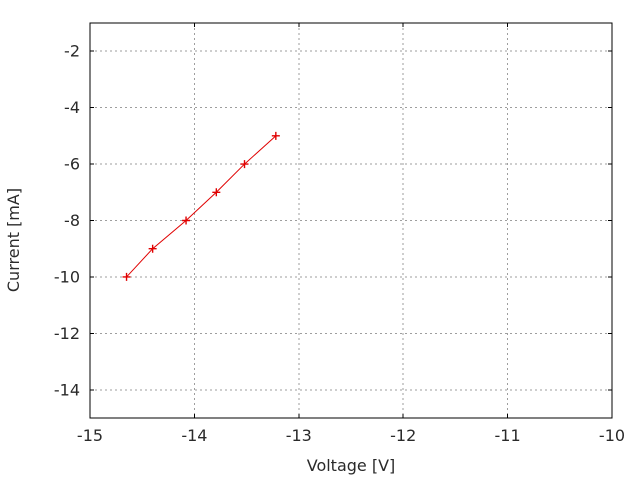 This screenshot has height=480, width=640. Describe the element at coordinates (351, 465) in the screenshot. I see `x-axis-title: Voltage [V]` at that location.